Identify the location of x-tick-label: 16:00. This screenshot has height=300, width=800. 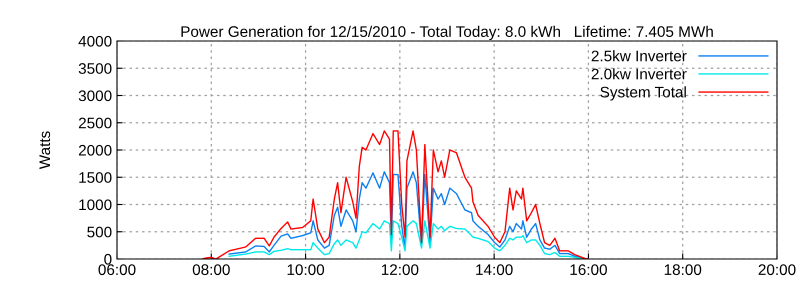
(588, 270).